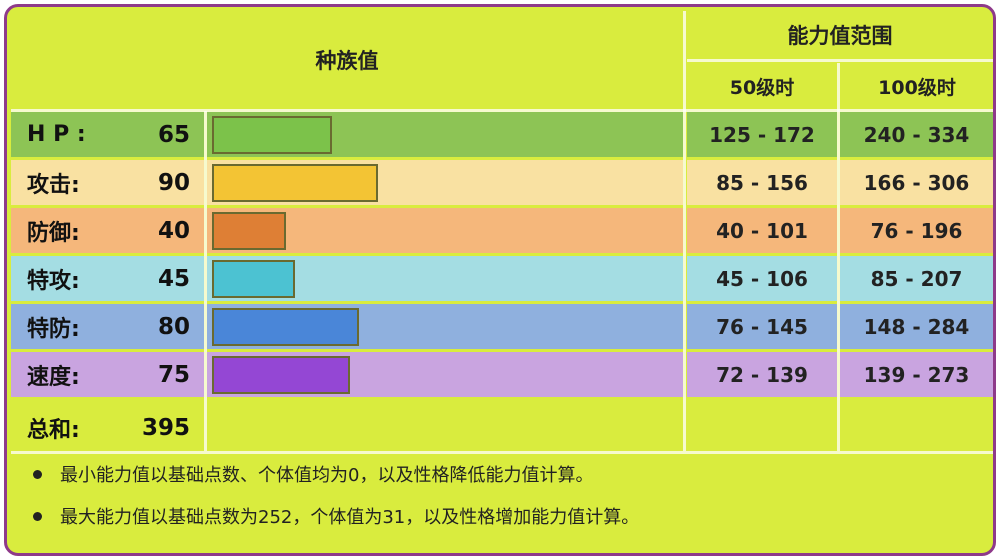  Describe the element at coordinates (916, 374) in the screenshot. I see `range-lv100: 139 - 273` at that location.